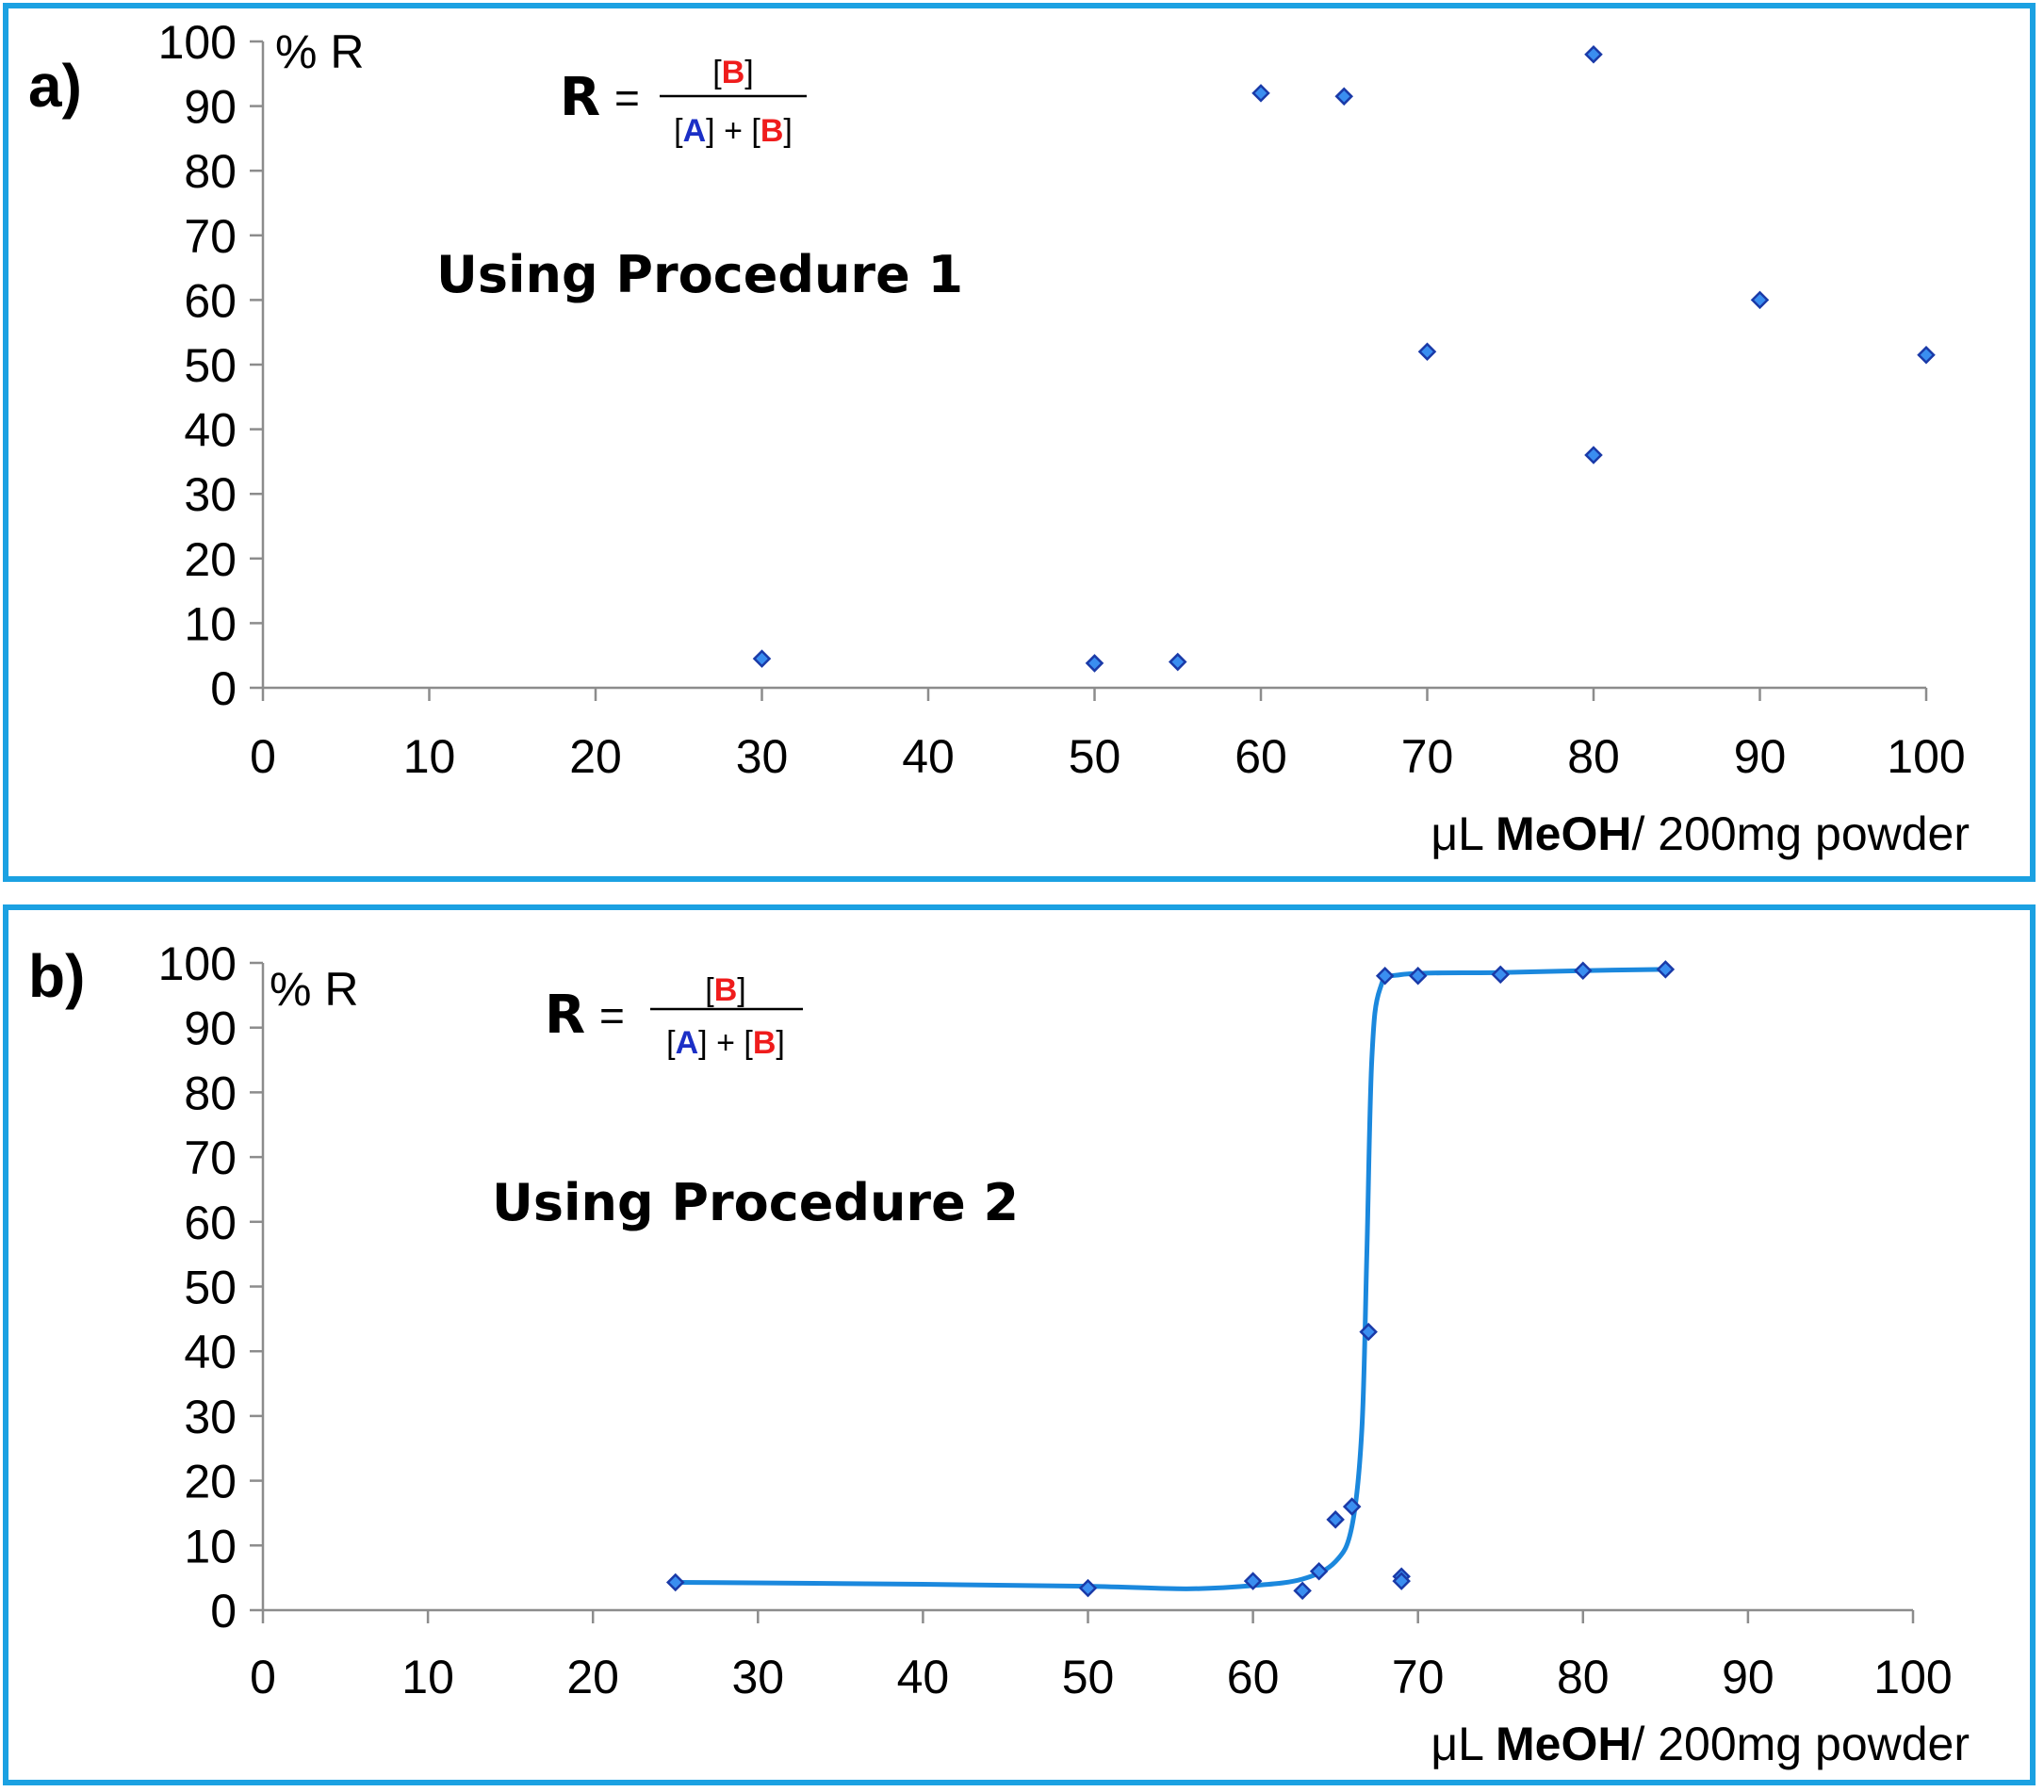  Describe the element at coordinates (1463, 1744) in the screenshot. I see `panel-b-xlabel-prefix: μL` at that location.